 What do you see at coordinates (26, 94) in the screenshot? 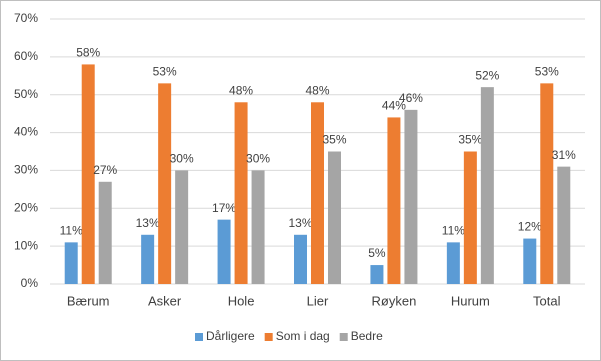
I see `y-tick-label: 50%` at bounding box center [26, 94].